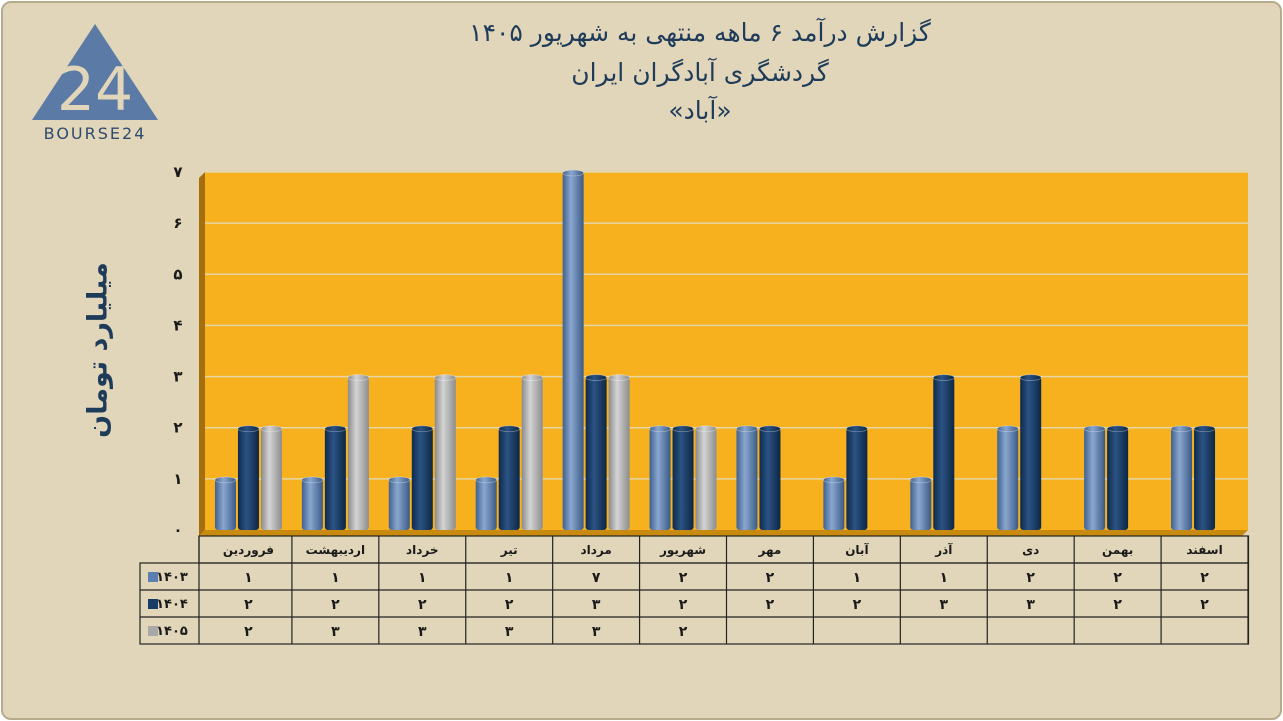 This screenshot has width=1283, height=721. What do you see at coordinates (177, 172) in the screenshot?
I see `y-tick-label: ۷` at bounding box center [177, 172].